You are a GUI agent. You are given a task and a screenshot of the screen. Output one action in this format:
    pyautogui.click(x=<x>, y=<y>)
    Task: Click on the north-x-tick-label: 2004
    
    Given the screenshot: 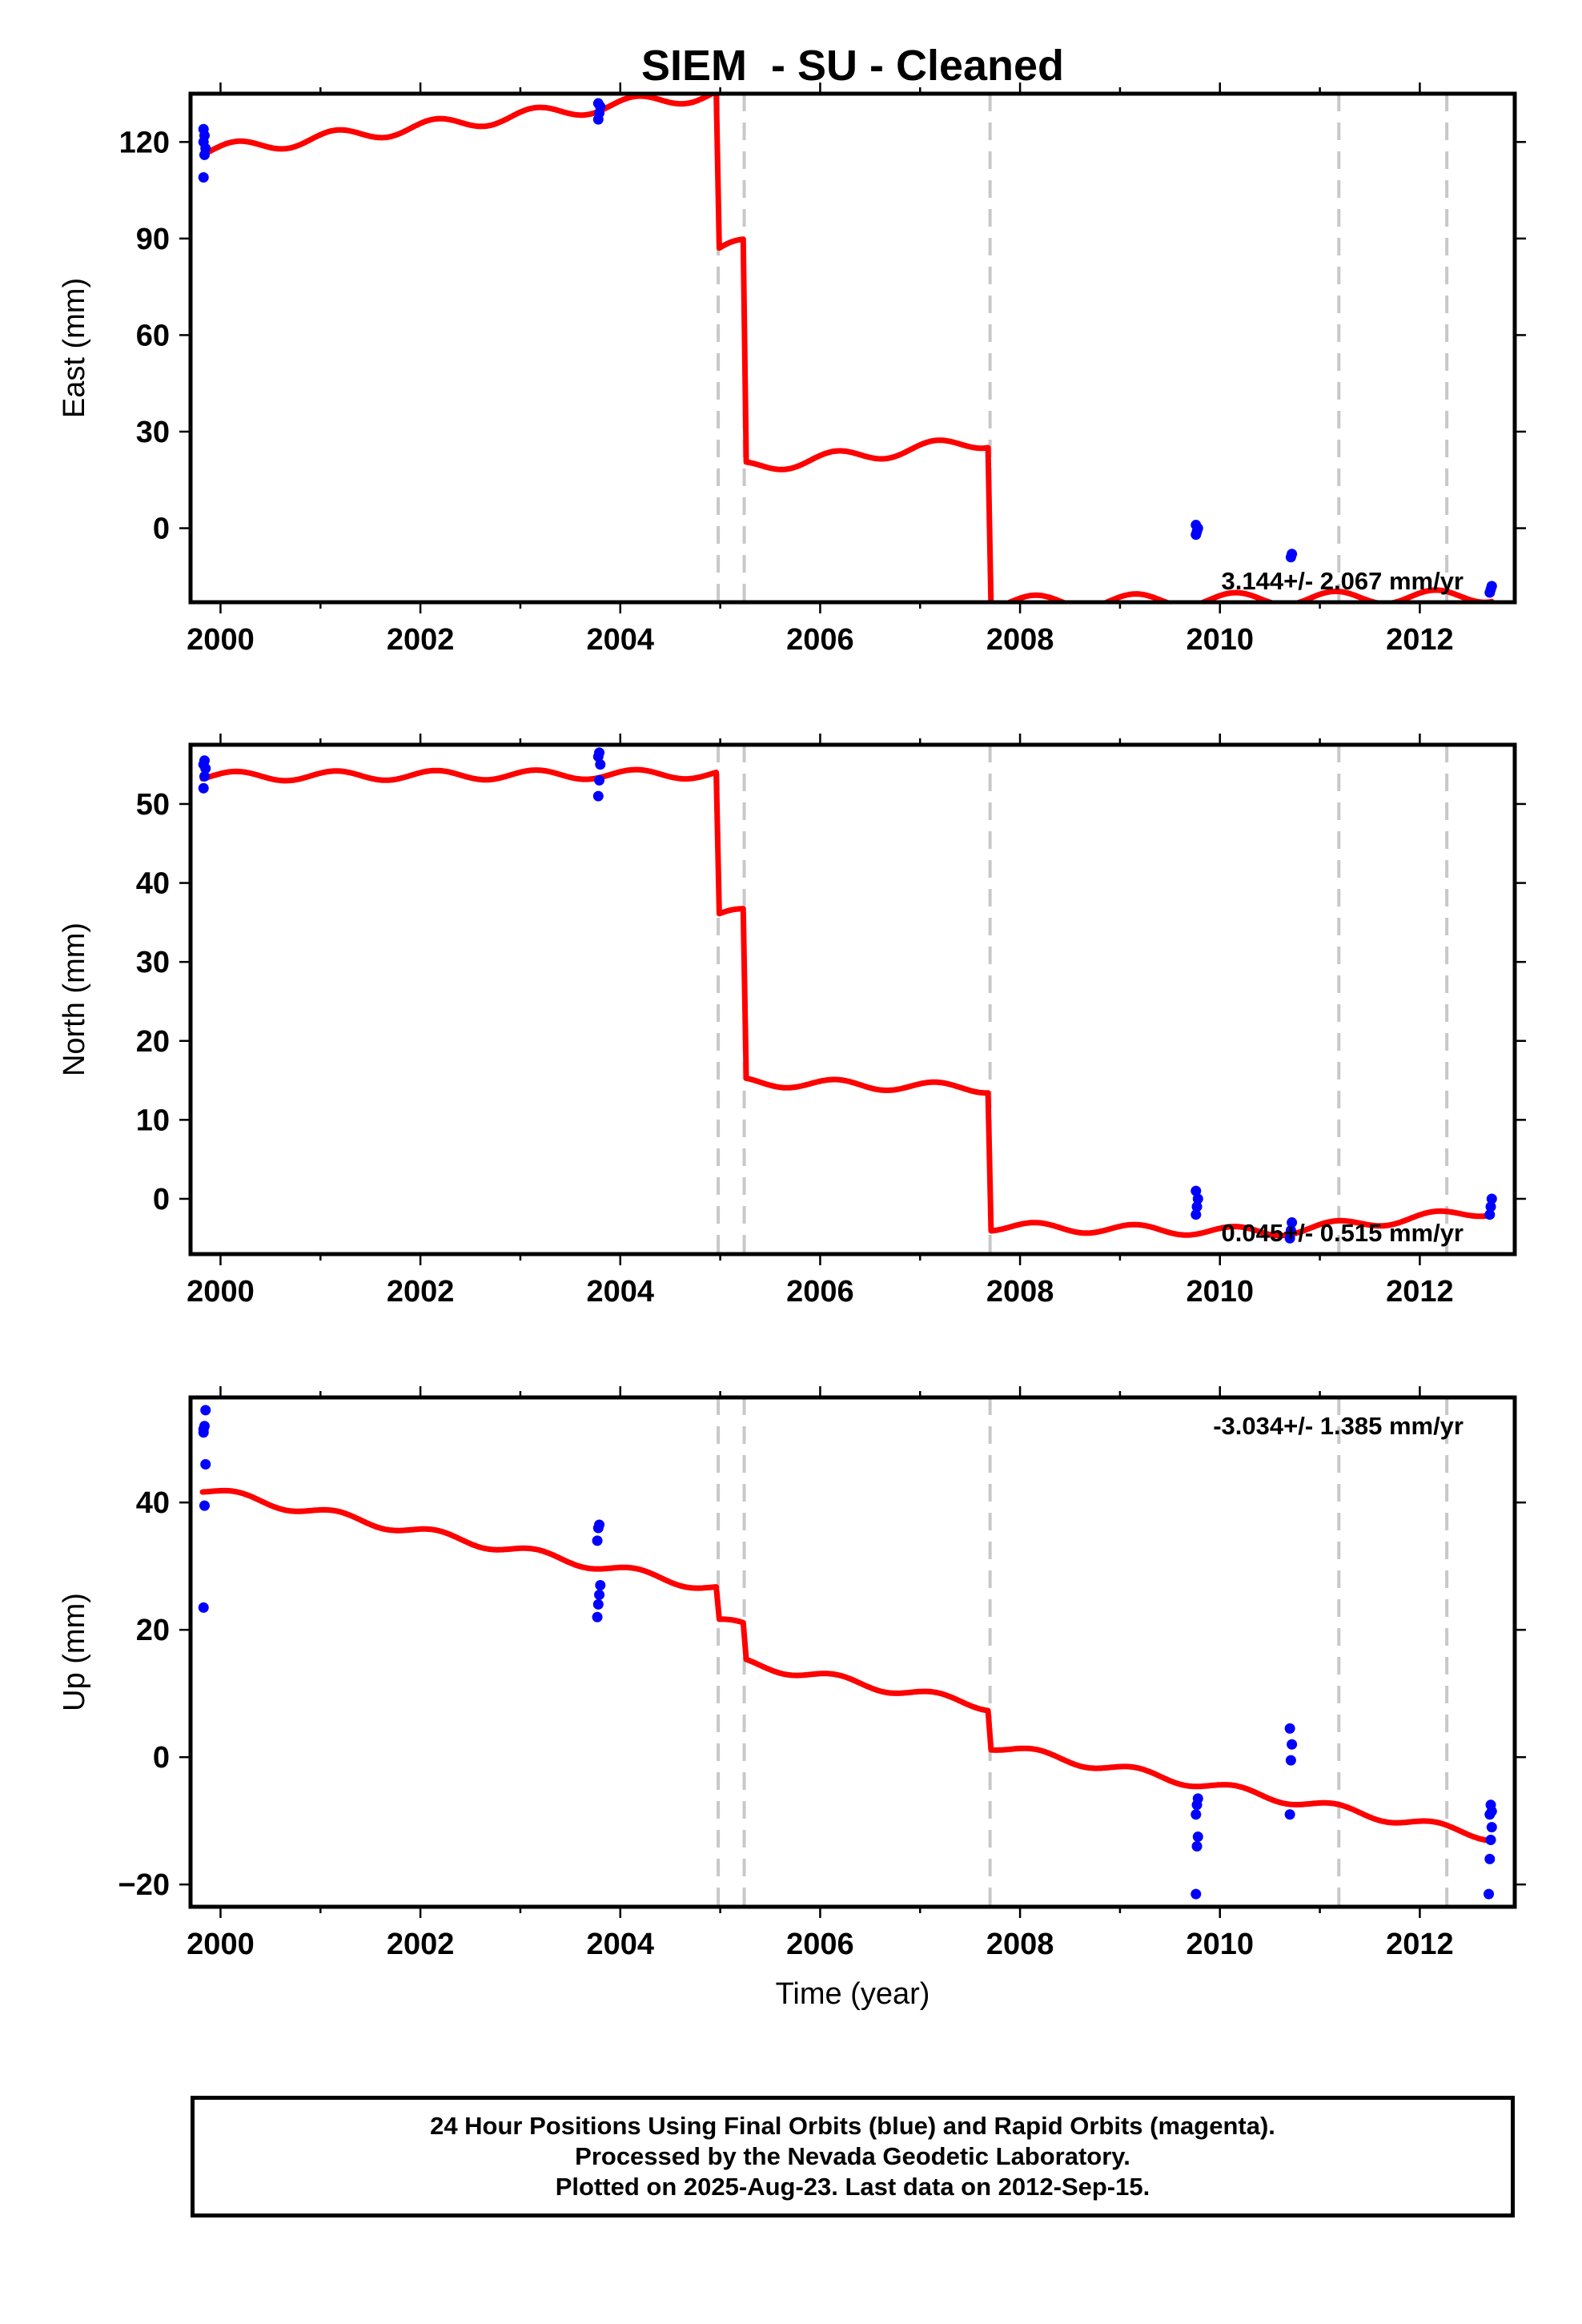 What is the action you would take?
    pyautogui.click(x=620, y=1292)
    